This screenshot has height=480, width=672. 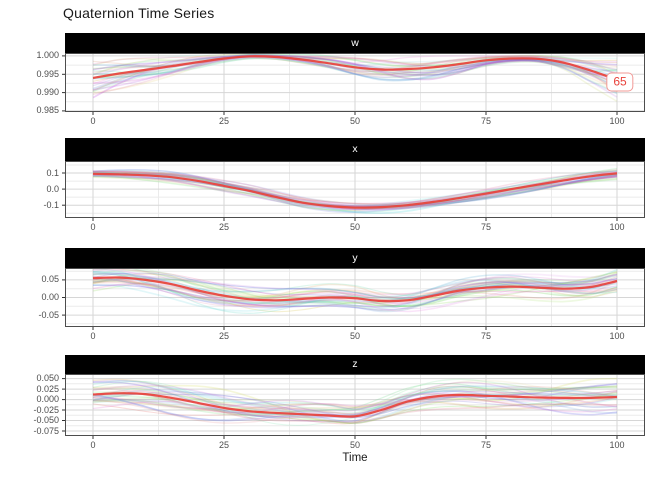 What do you see at coordinates (46, 420) in the screenshot?
I see `y-tick-label: -0.050` at bounding box center [46, 420].